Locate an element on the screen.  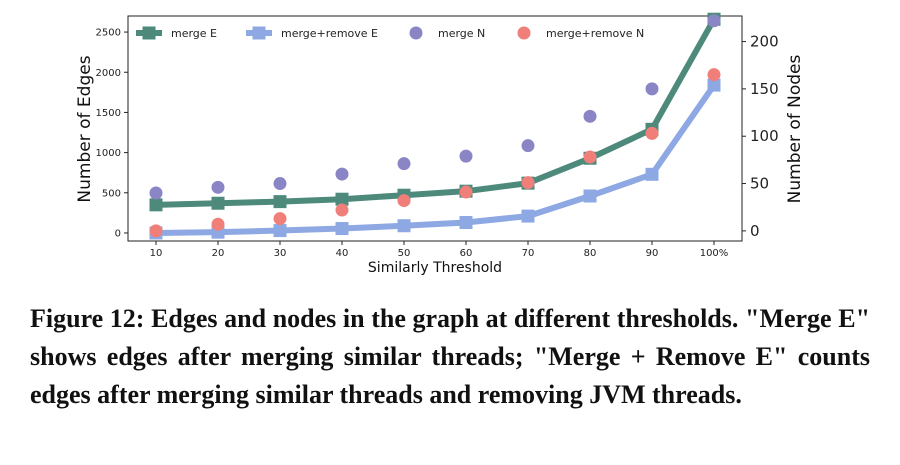
x-tick-label: 70 is located at coordinates (528, 253).